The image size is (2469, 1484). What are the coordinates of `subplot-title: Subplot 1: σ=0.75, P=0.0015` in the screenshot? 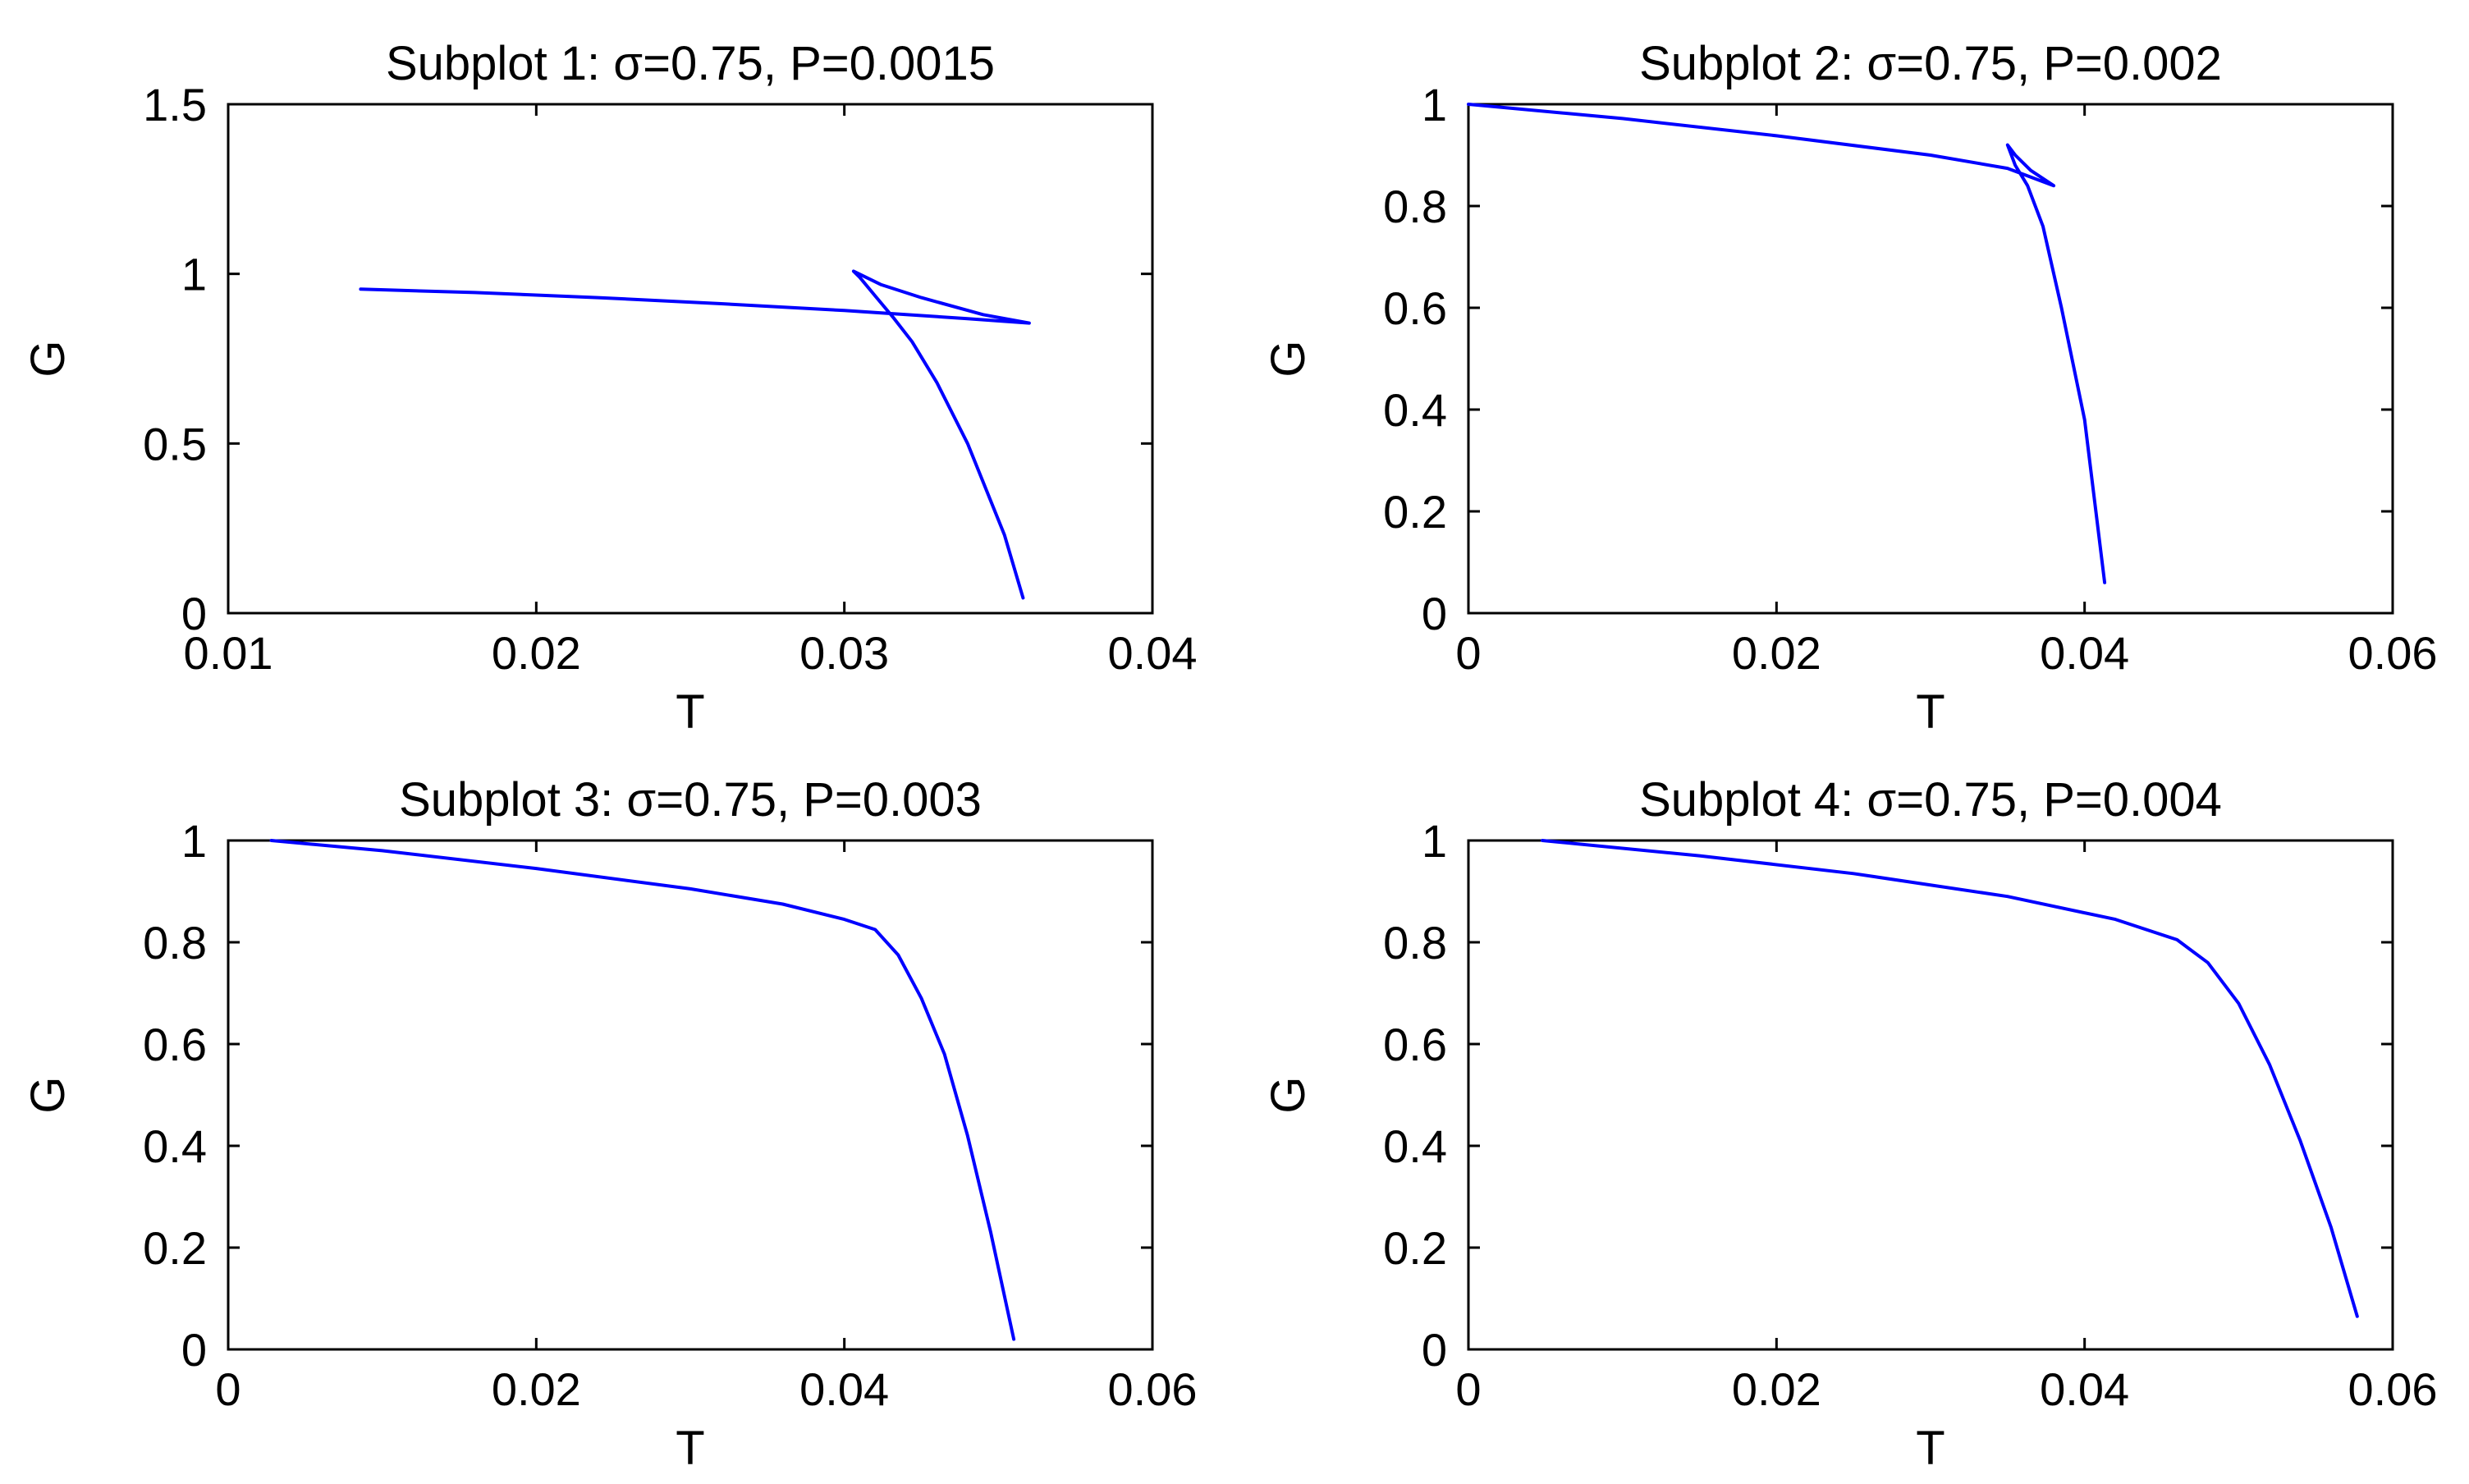 It's located at (690, 63).